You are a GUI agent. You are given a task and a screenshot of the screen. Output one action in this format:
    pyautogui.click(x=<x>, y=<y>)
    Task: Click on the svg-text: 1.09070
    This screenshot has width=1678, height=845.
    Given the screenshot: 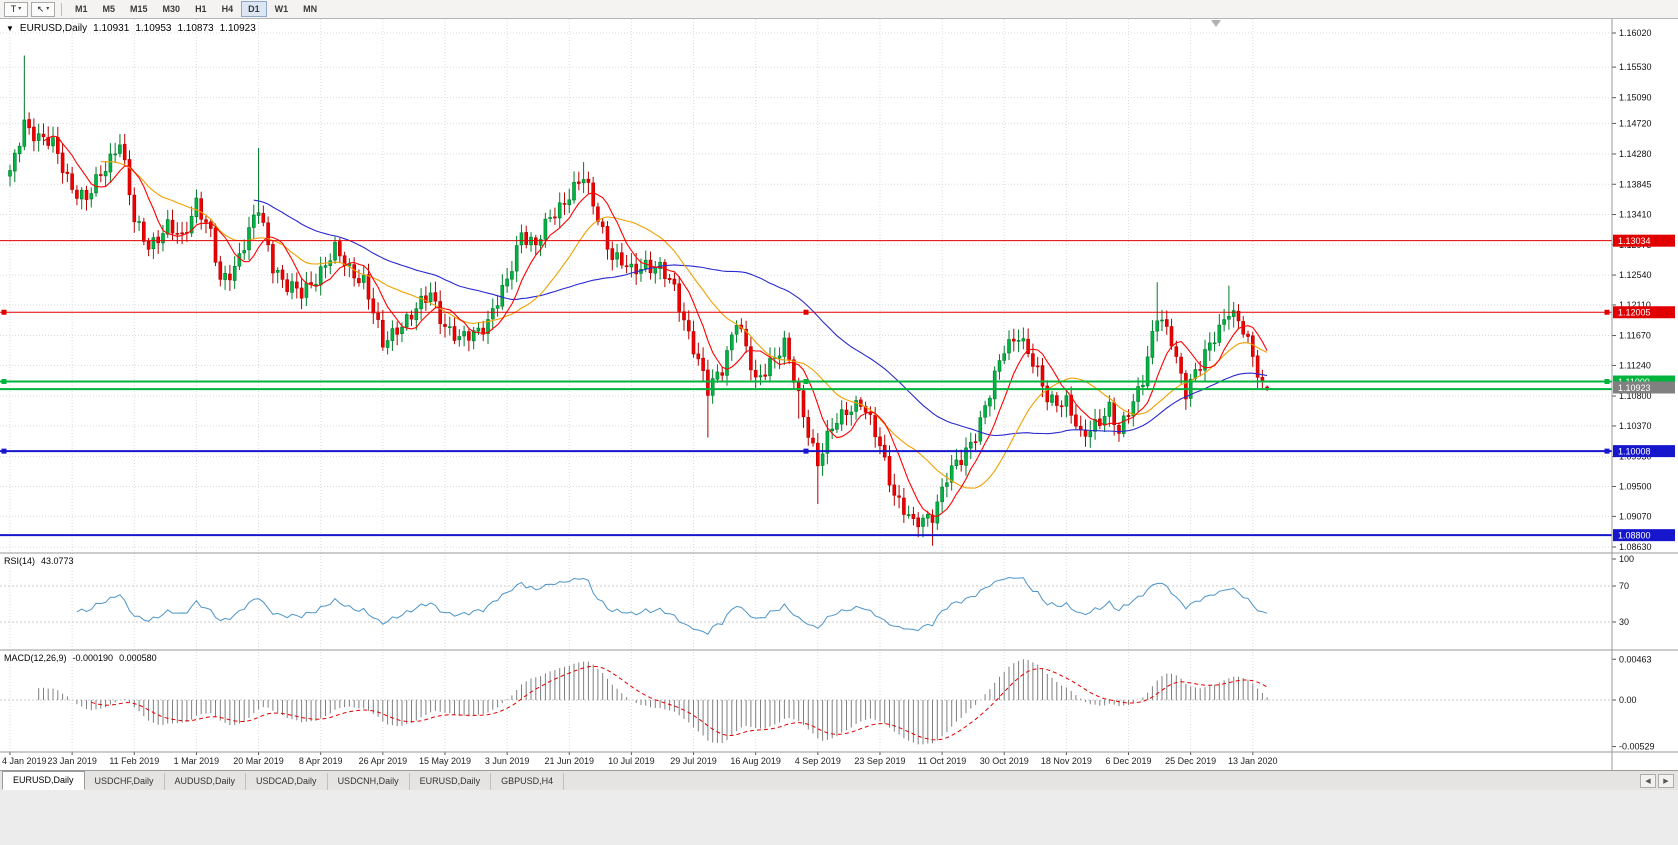 What is the action you would take?
    pyautogui.click(x=1635, y=516)
    